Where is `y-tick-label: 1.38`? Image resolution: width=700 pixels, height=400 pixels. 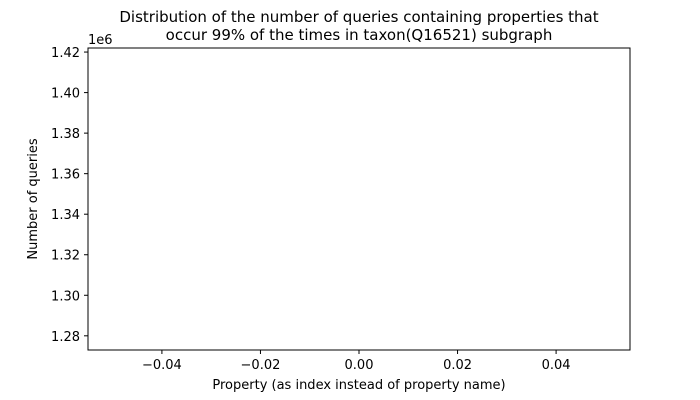
y-tick-label: 1.38 is located at coordinates (65, 134).